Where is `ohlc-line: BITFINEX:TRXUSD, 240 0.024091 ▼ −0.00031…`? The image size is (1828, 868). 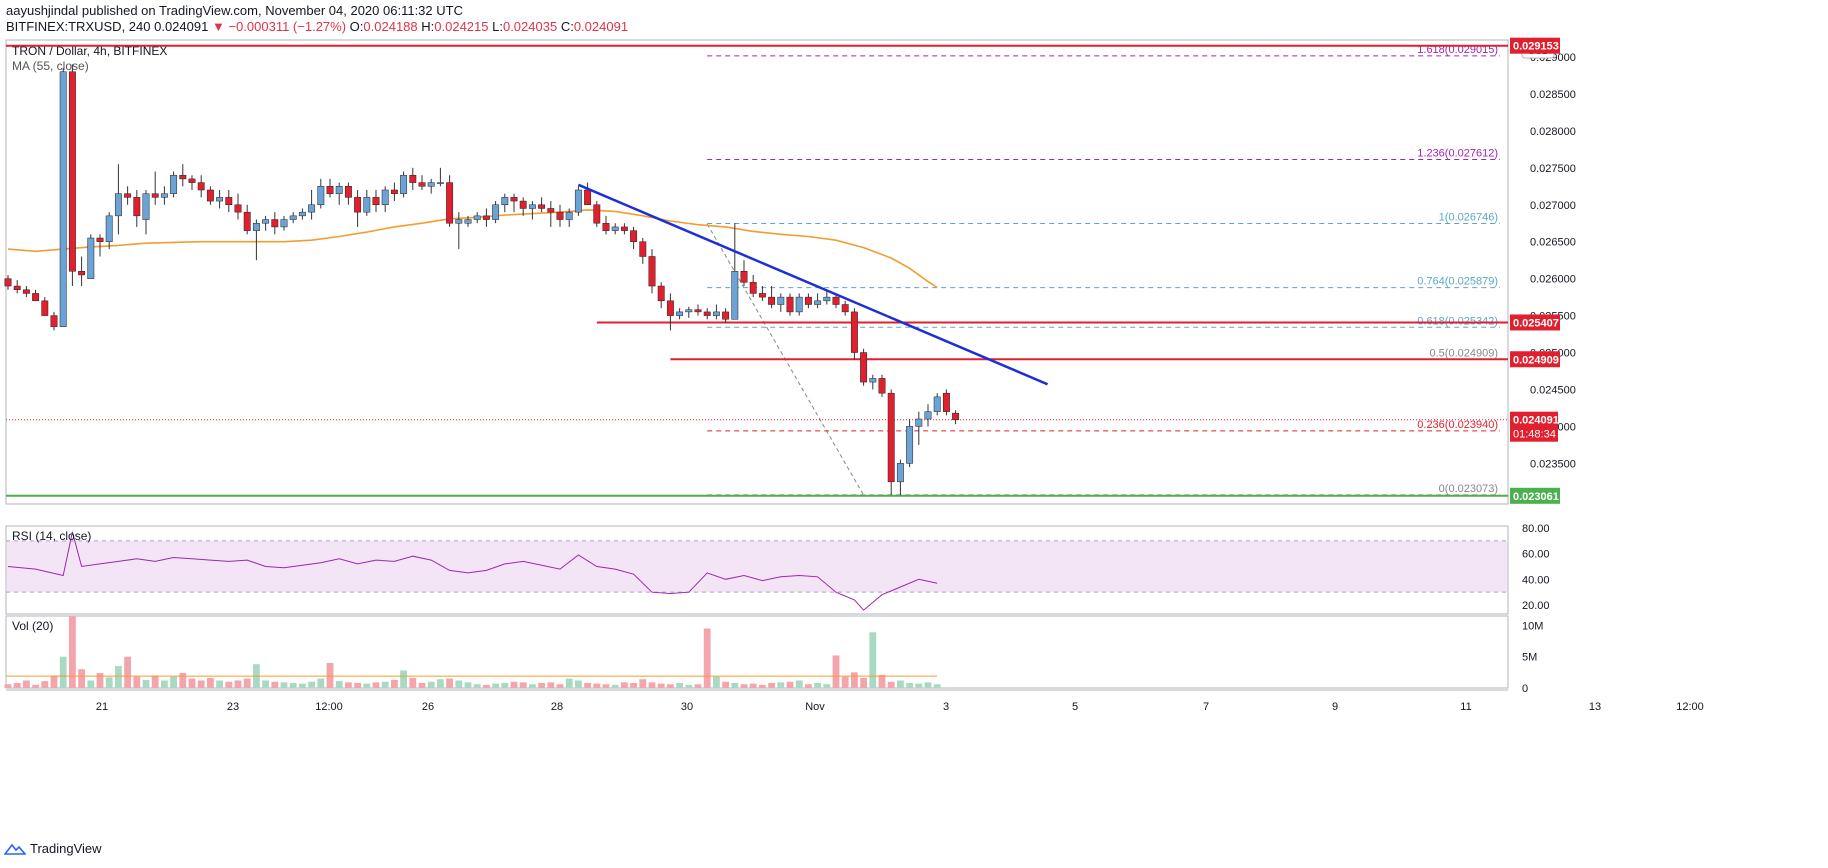 ohlc-line: BITFINEX:TRXUSD, 240 0.024091 ▼ −0.00031… is located at coordinates (317, 27).